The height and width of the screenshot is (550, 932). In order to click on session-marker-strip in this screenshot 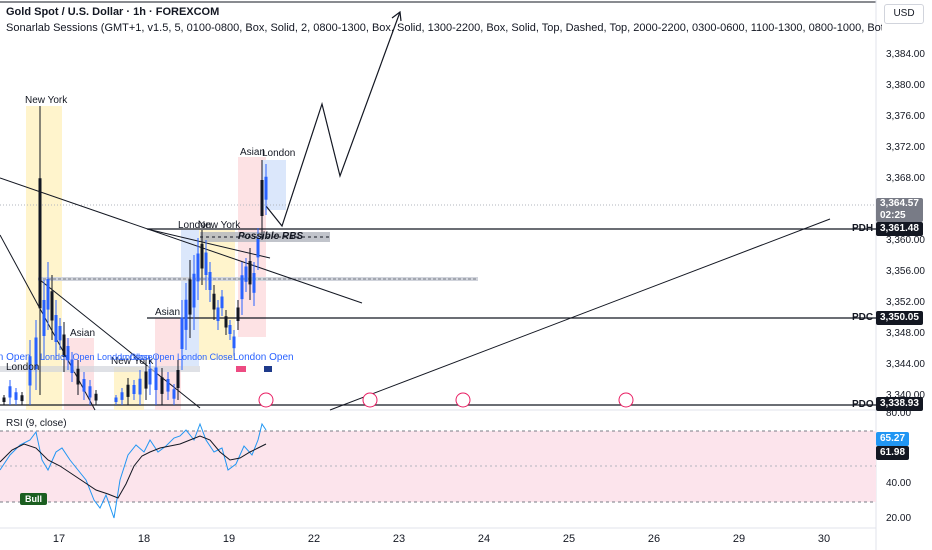, I will do `click(100, 369)`.